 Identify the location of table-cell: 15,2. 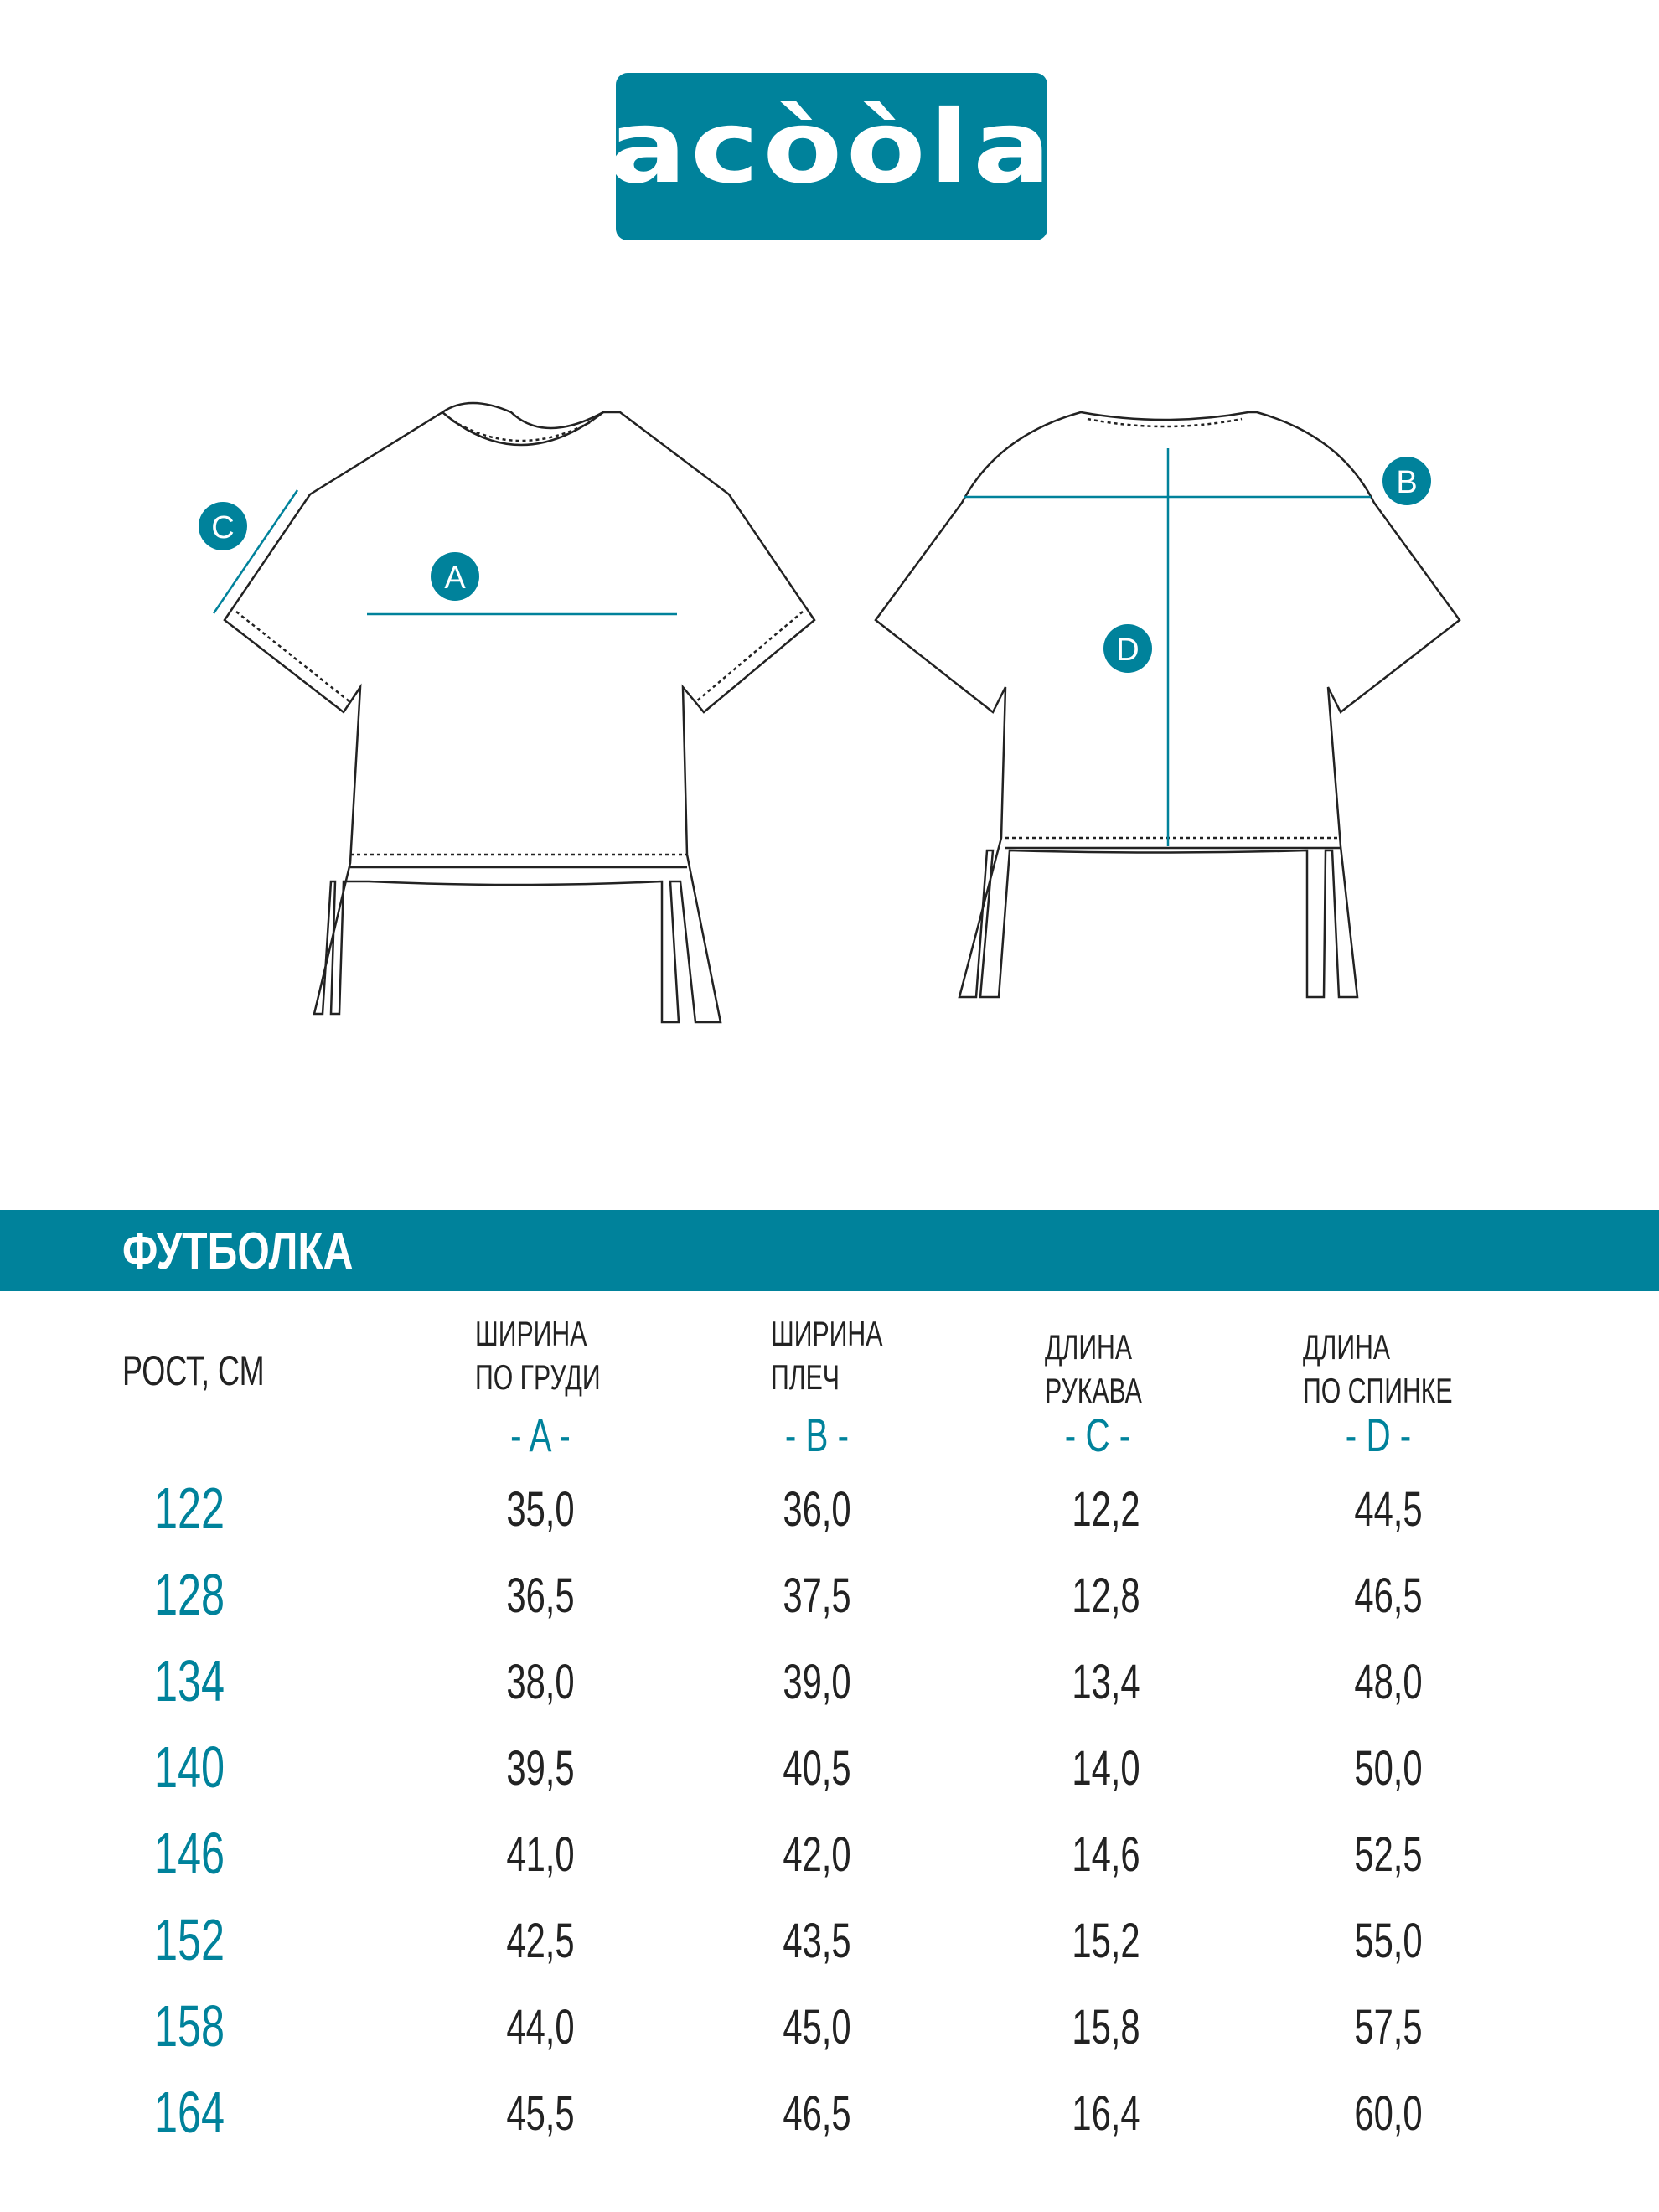
(1106, 1941).